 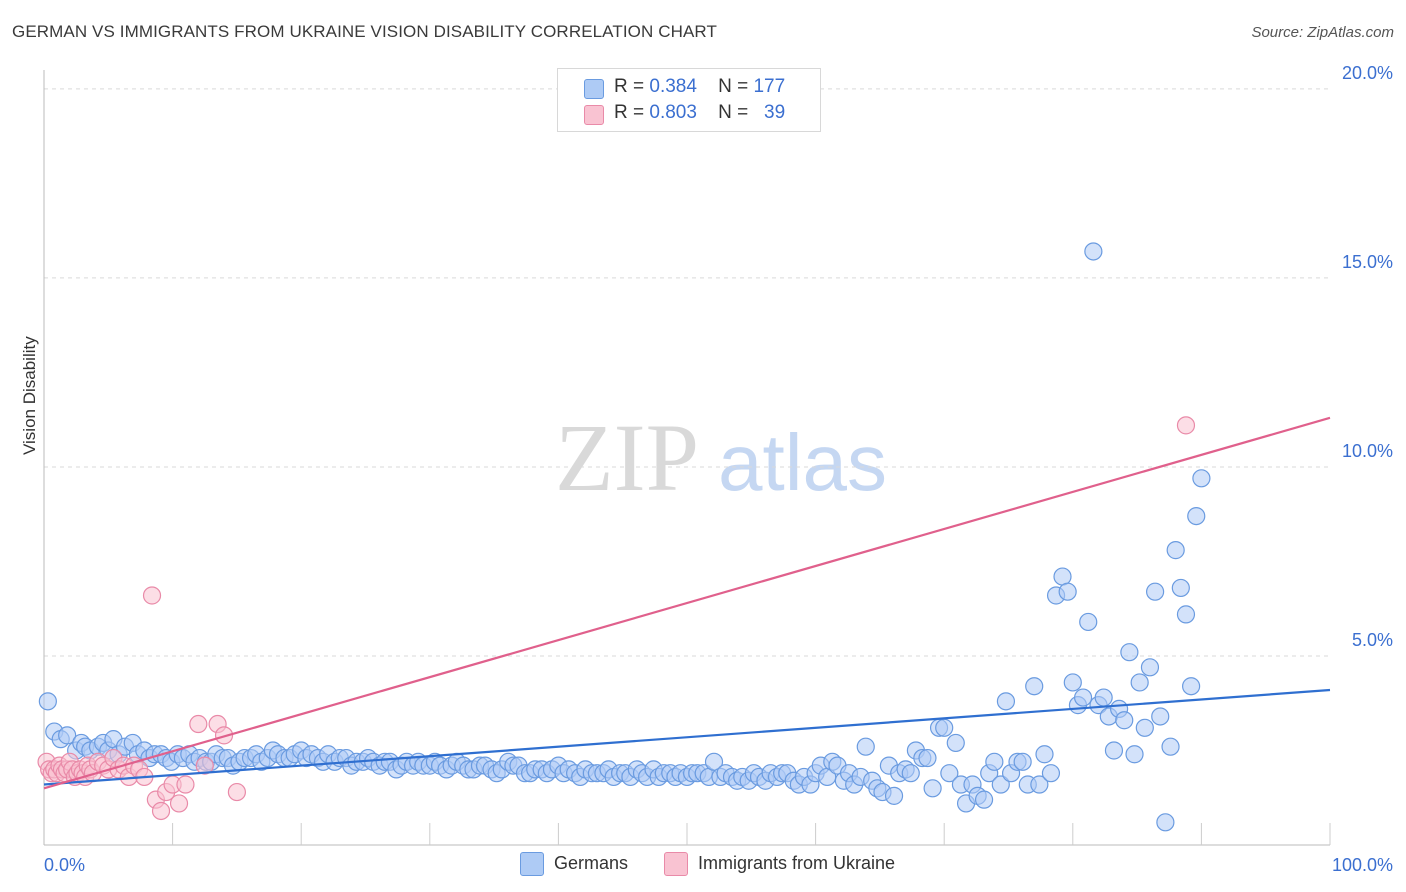 I want to click on bottom-legend-label-ukraine: Immigrants from Ukraine, so click(x=797, y=862).